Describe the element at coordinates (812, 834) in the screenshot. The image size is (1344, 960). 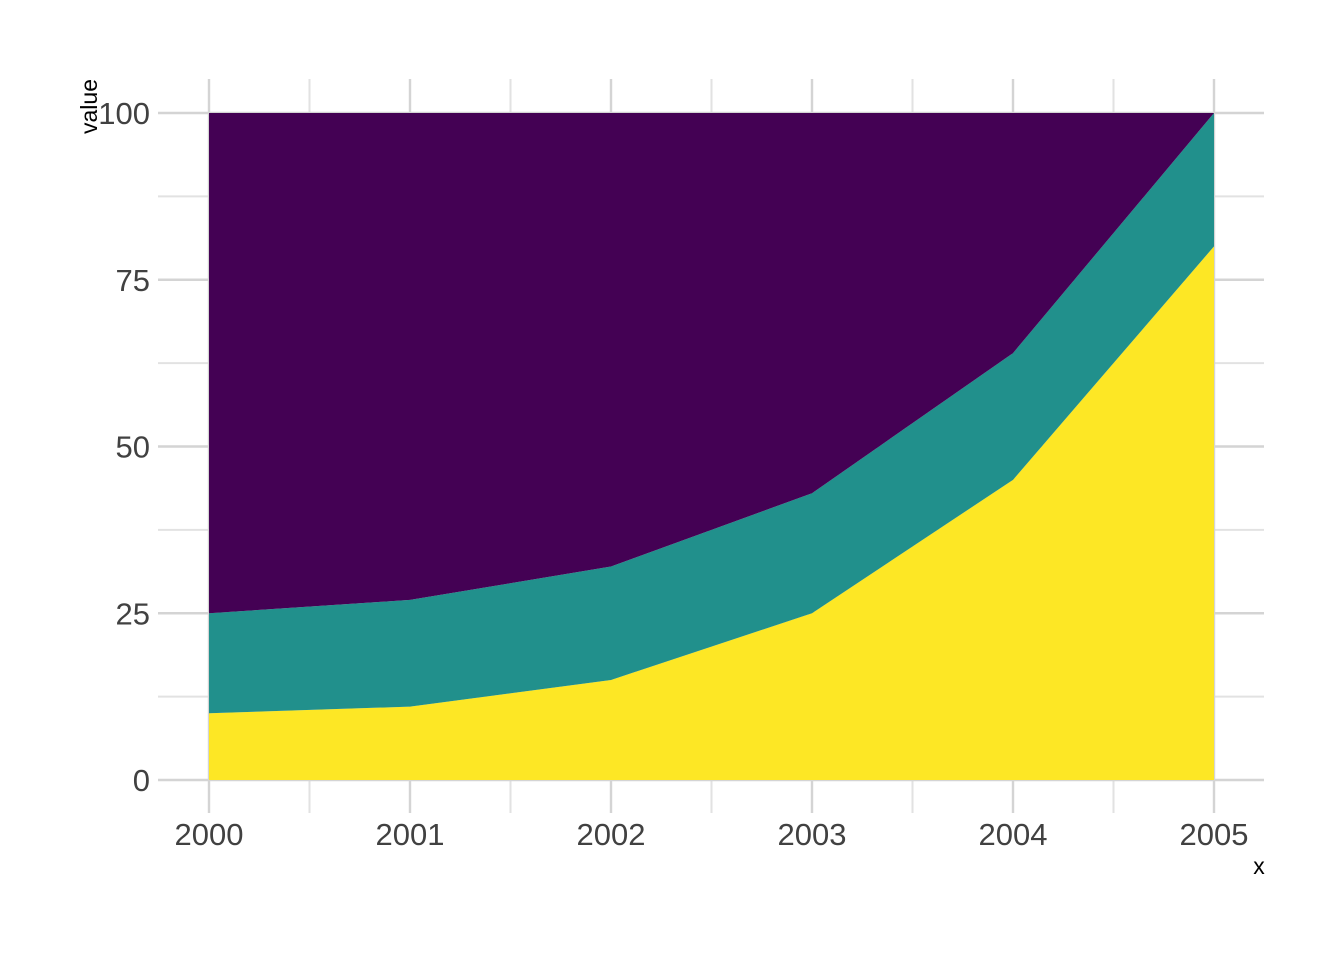
I see `x-tick-label-2003: 2003` at that location.